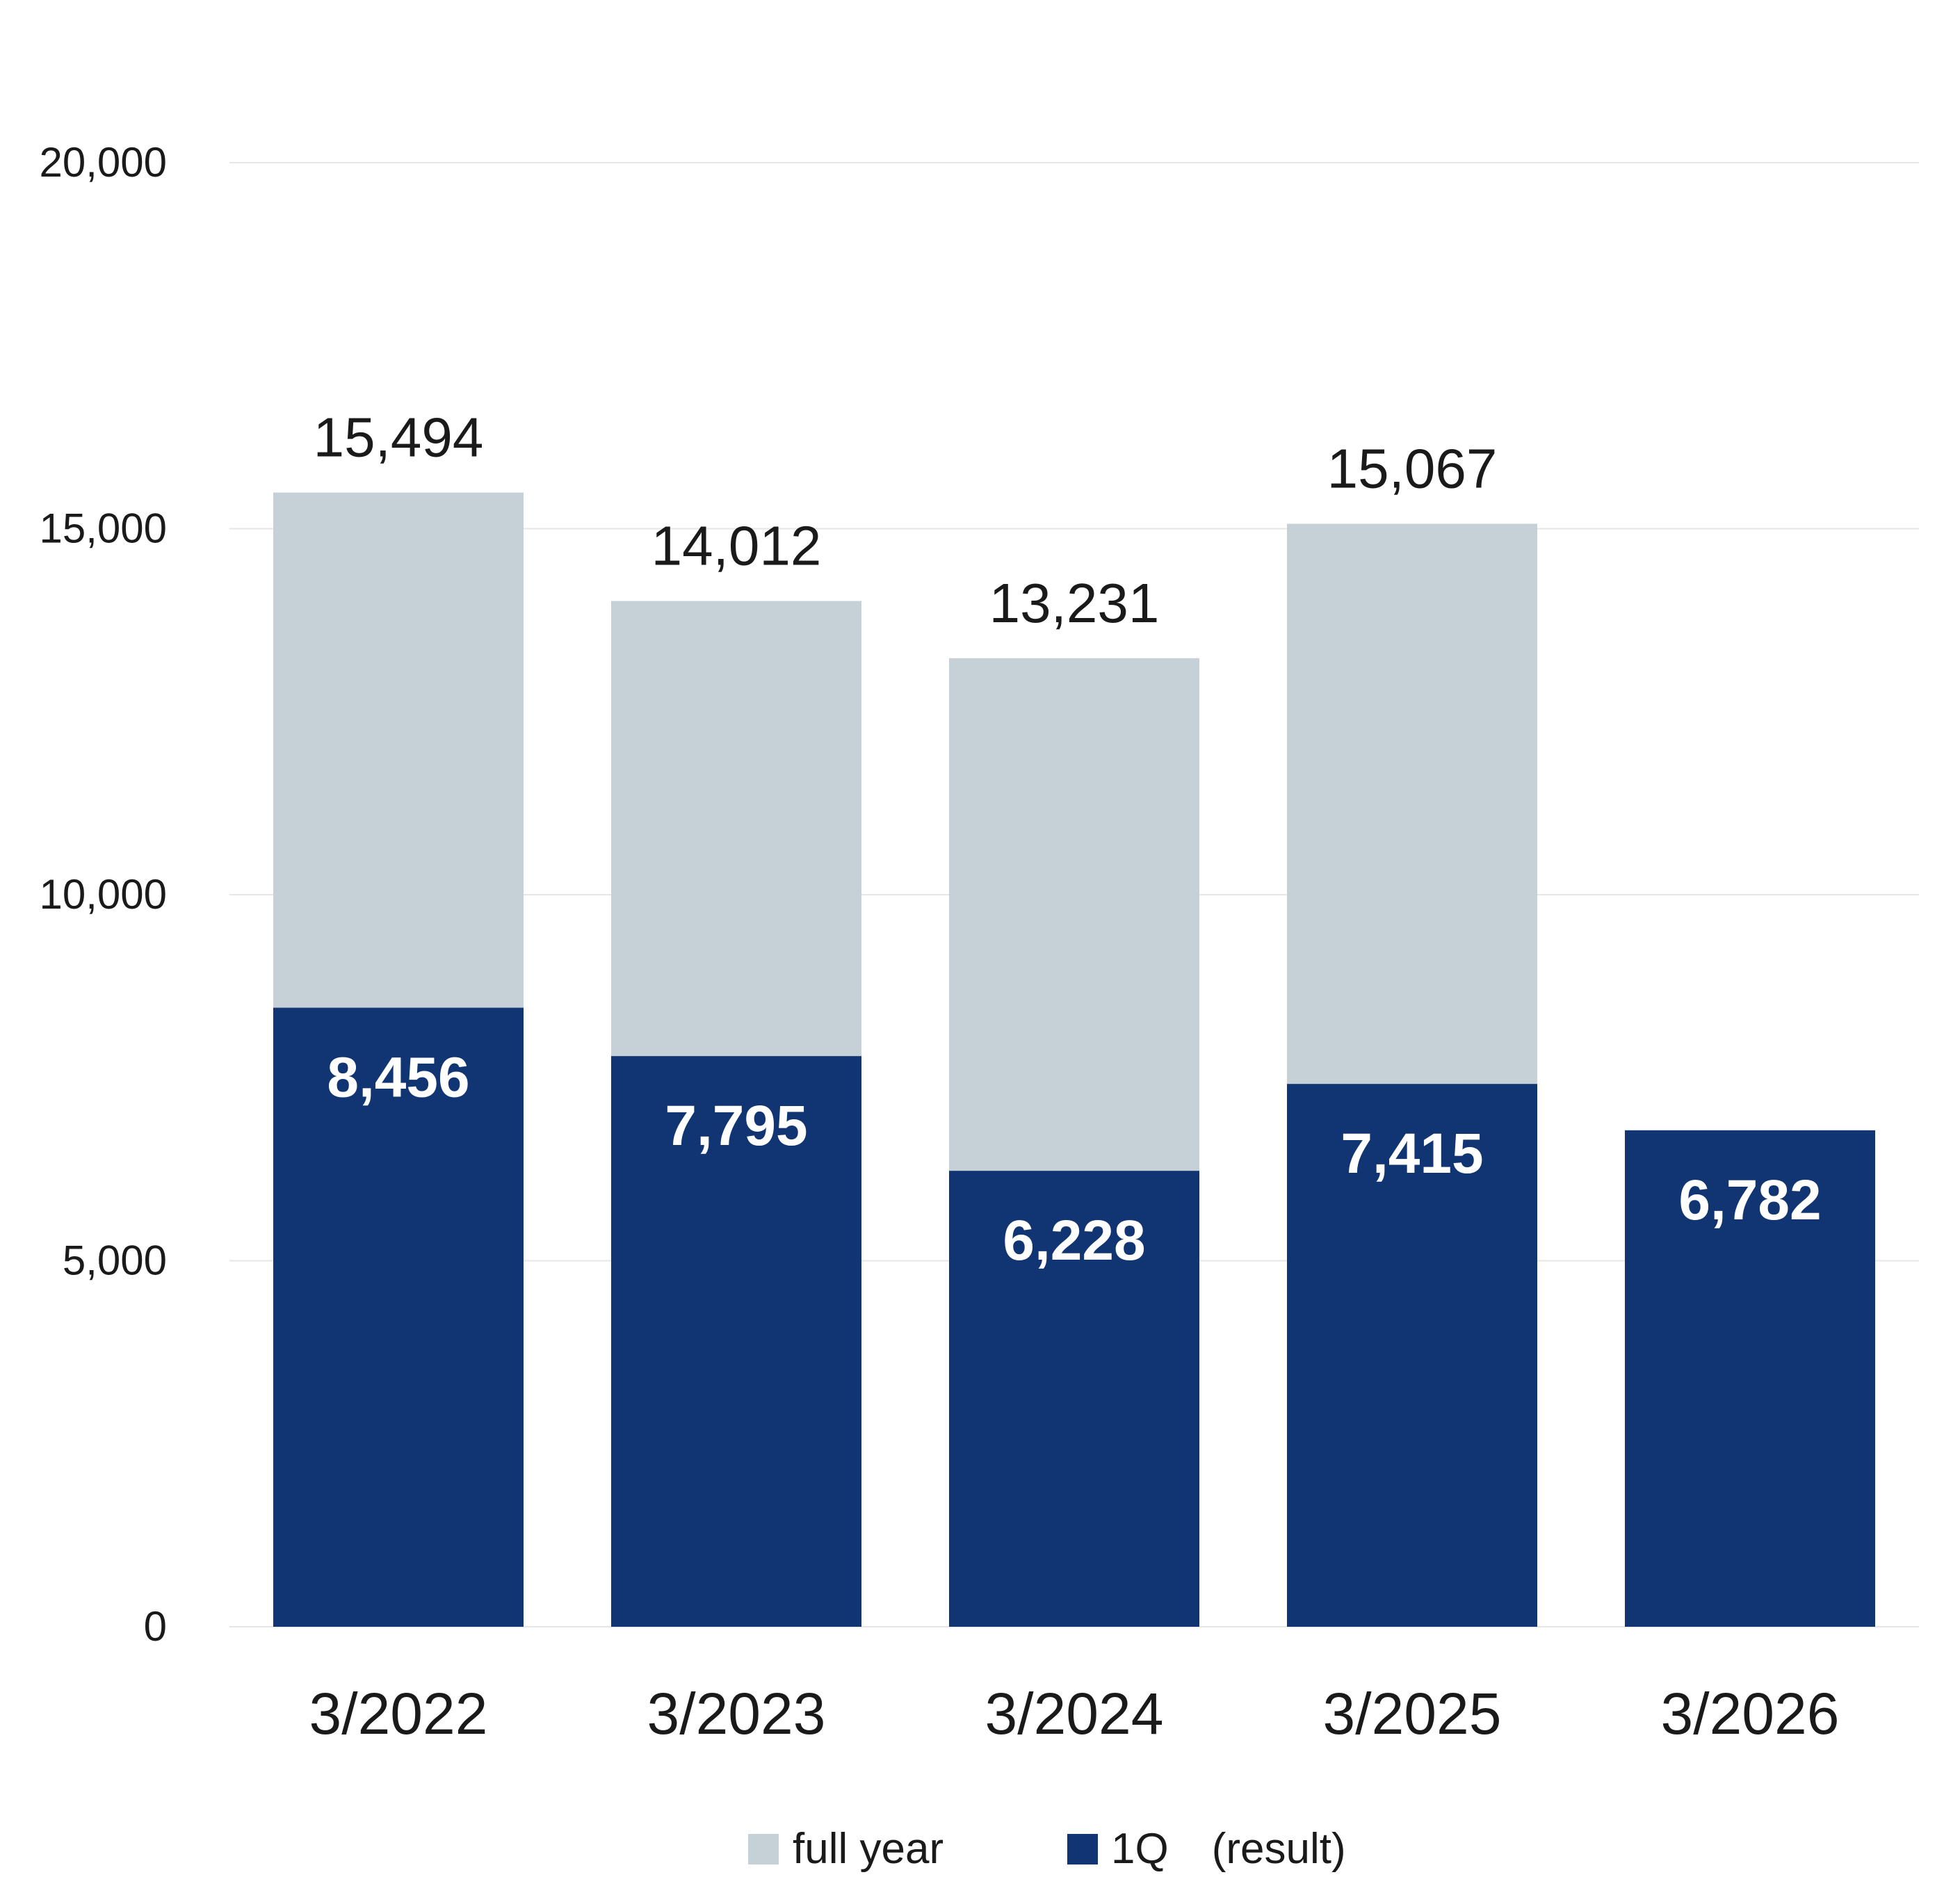 This screenshot has height=1893, width=1960. Describe the element at coordinates (1412, 1713) in the screenshot. I see `x-tick-label: 3/2025` at that location.